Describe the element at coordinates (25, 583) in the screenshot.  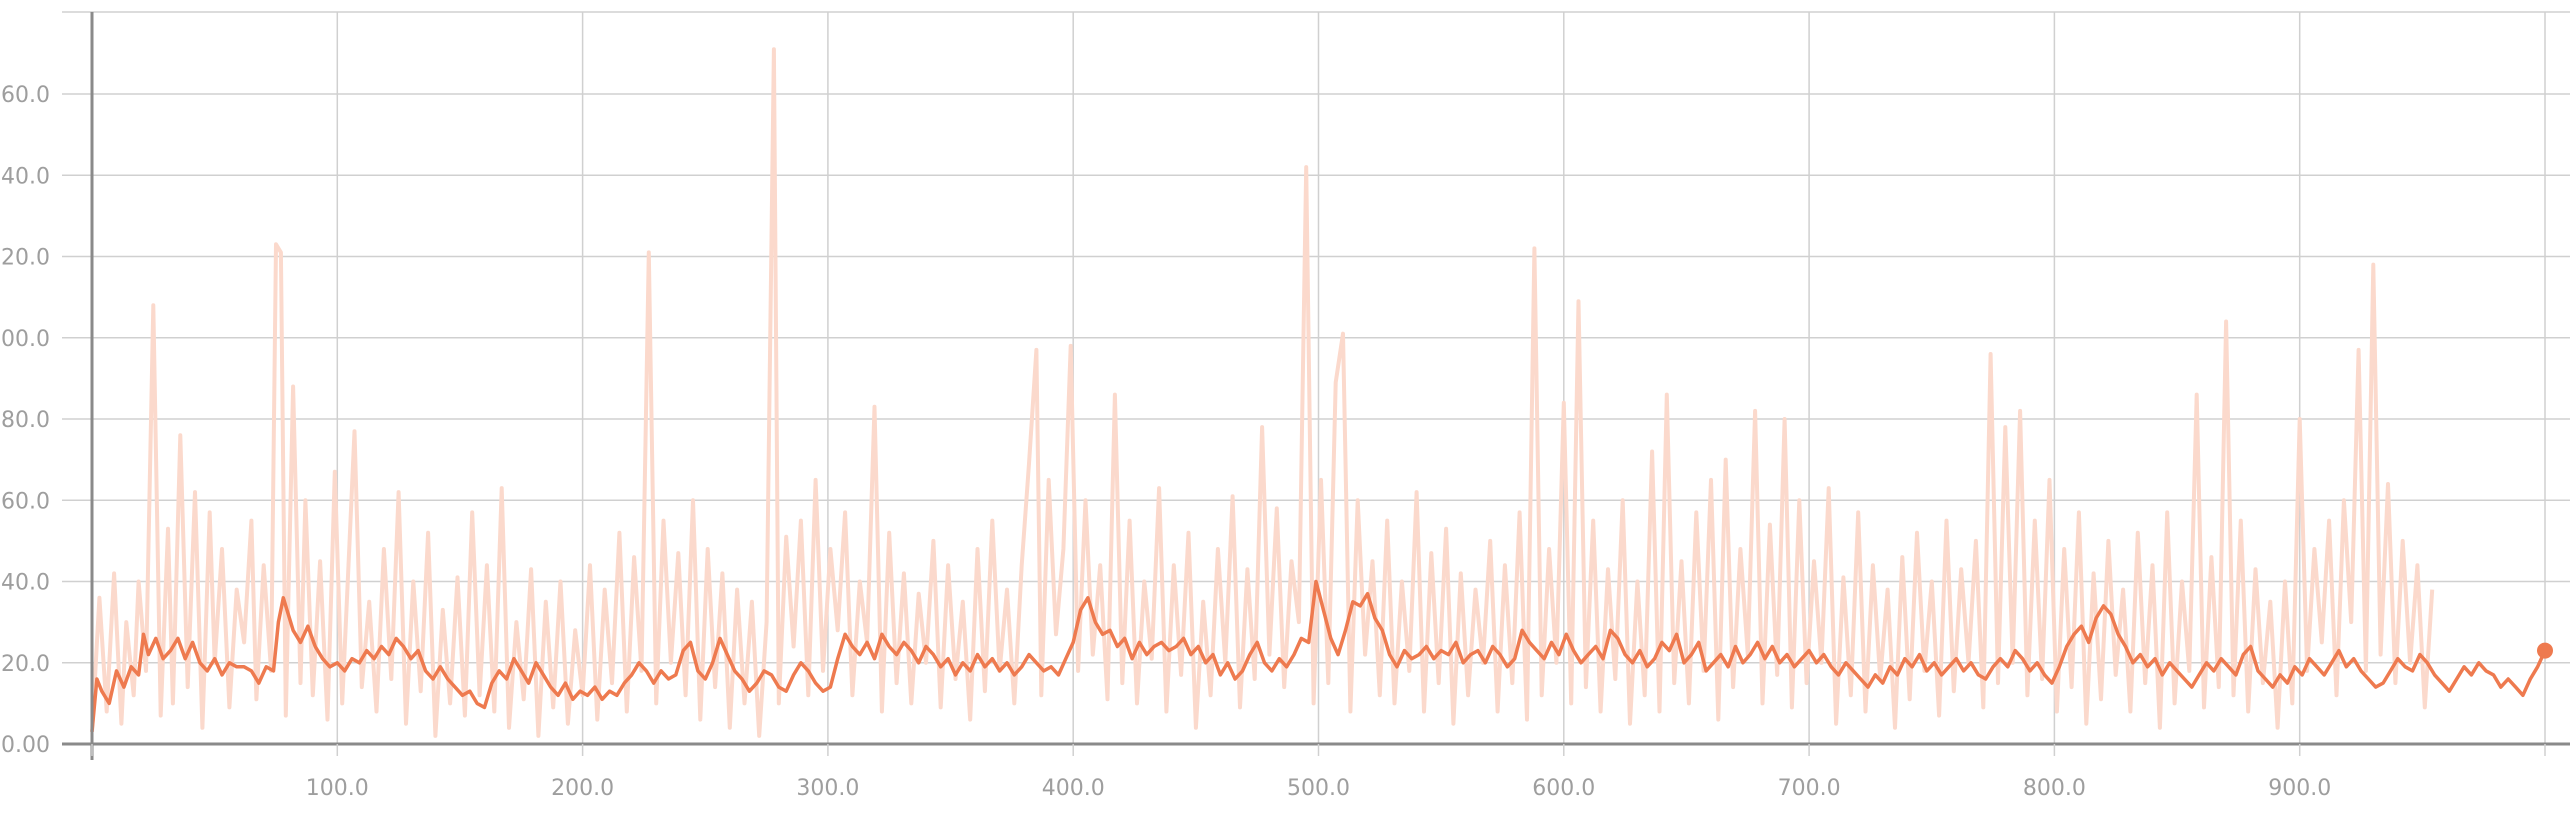
I see `y-tick-label: 40.0` at that location.